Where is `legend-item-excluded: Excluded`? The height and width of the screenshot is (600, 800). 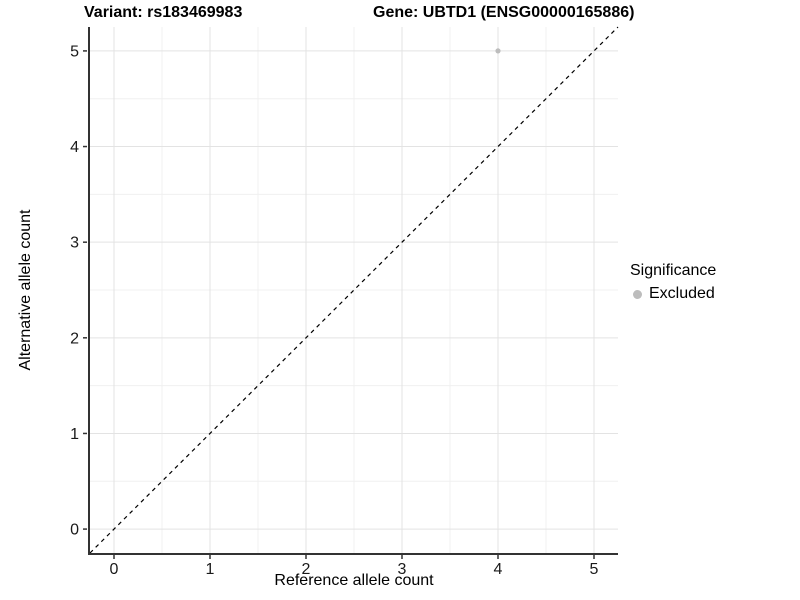 legend-item-excluded: Excluded is located at coordinates (673, 294).